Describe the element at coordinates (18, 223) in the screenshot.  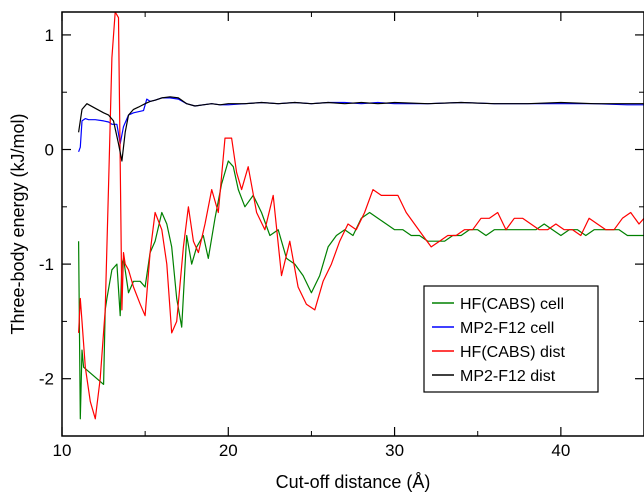
I see `y-axis-title: Three-body energy (kJ/mol)` at that location.